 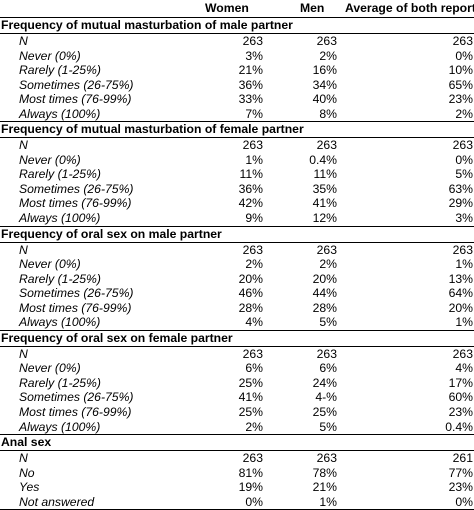 What do you see at coordinates (325, 174) in the screenshot?
I see `cell-men: 11%` at bounding box center [325, 174].